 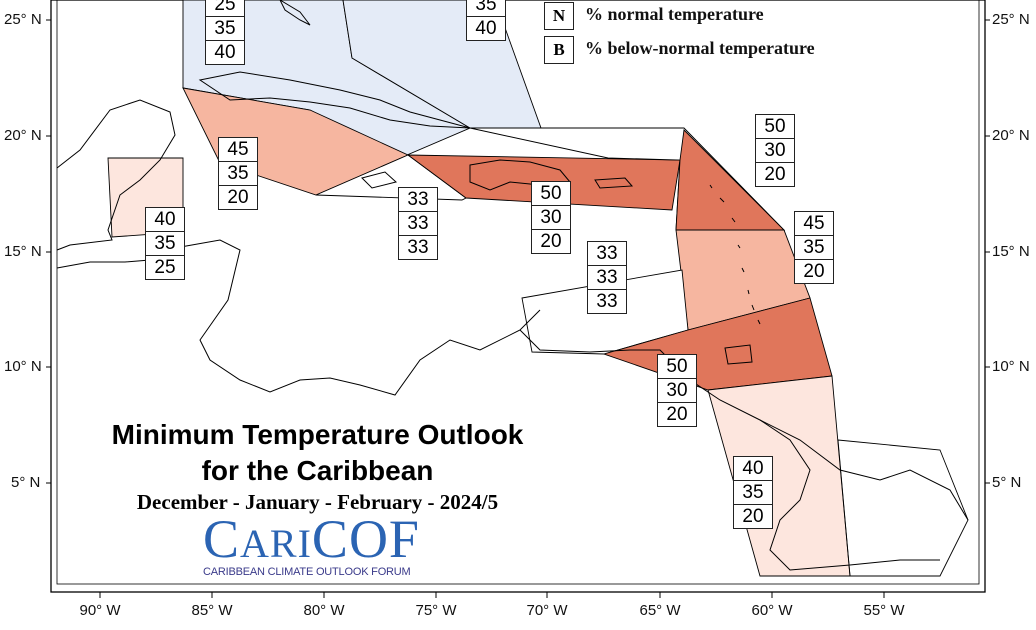 What do you see at coordinates (276, 543) in the screenshot?
I see `logo-letters-ari: ARI` at bounding box center [276, 543].